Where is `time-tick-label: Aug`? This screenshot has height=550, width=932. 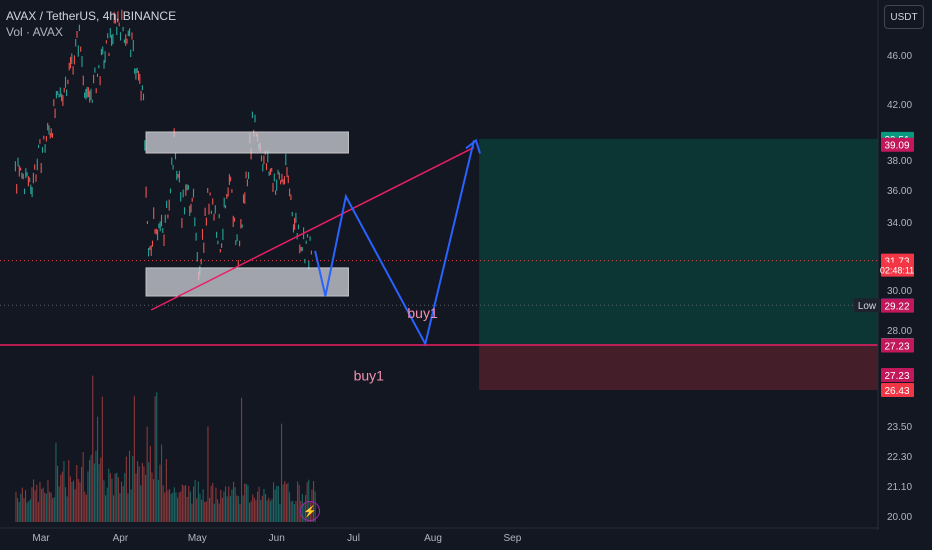 time-tick-label: Aug is located at coordinates (433, 538).